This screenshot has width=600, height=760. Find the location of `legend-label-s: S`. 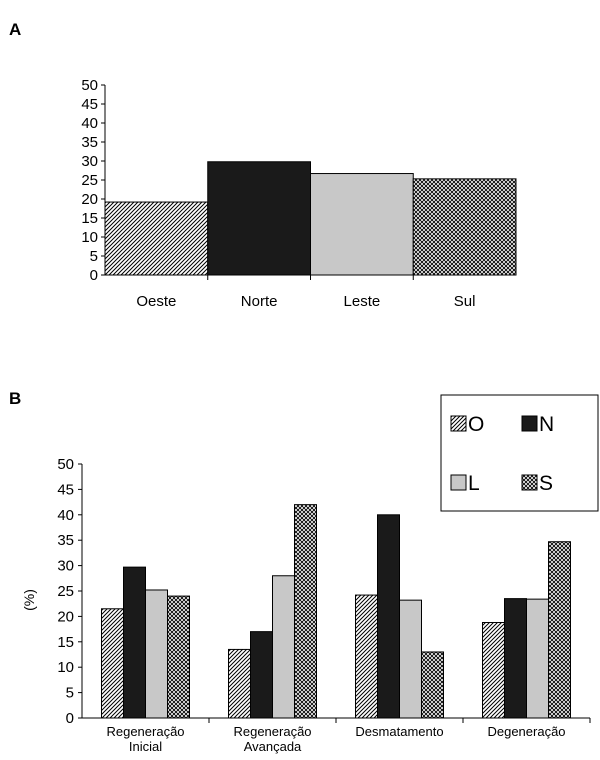

legend-label-s: S is located at coordinates (546, 483).